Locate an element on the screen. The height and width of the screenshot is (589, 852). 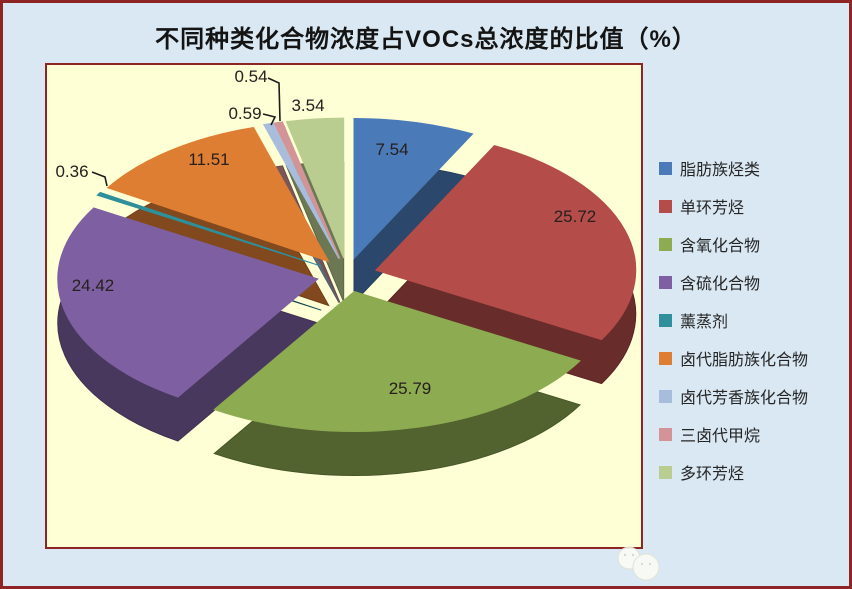
legend-label: 卤代脂肪族化合物 is located at coordinates (744, 360).